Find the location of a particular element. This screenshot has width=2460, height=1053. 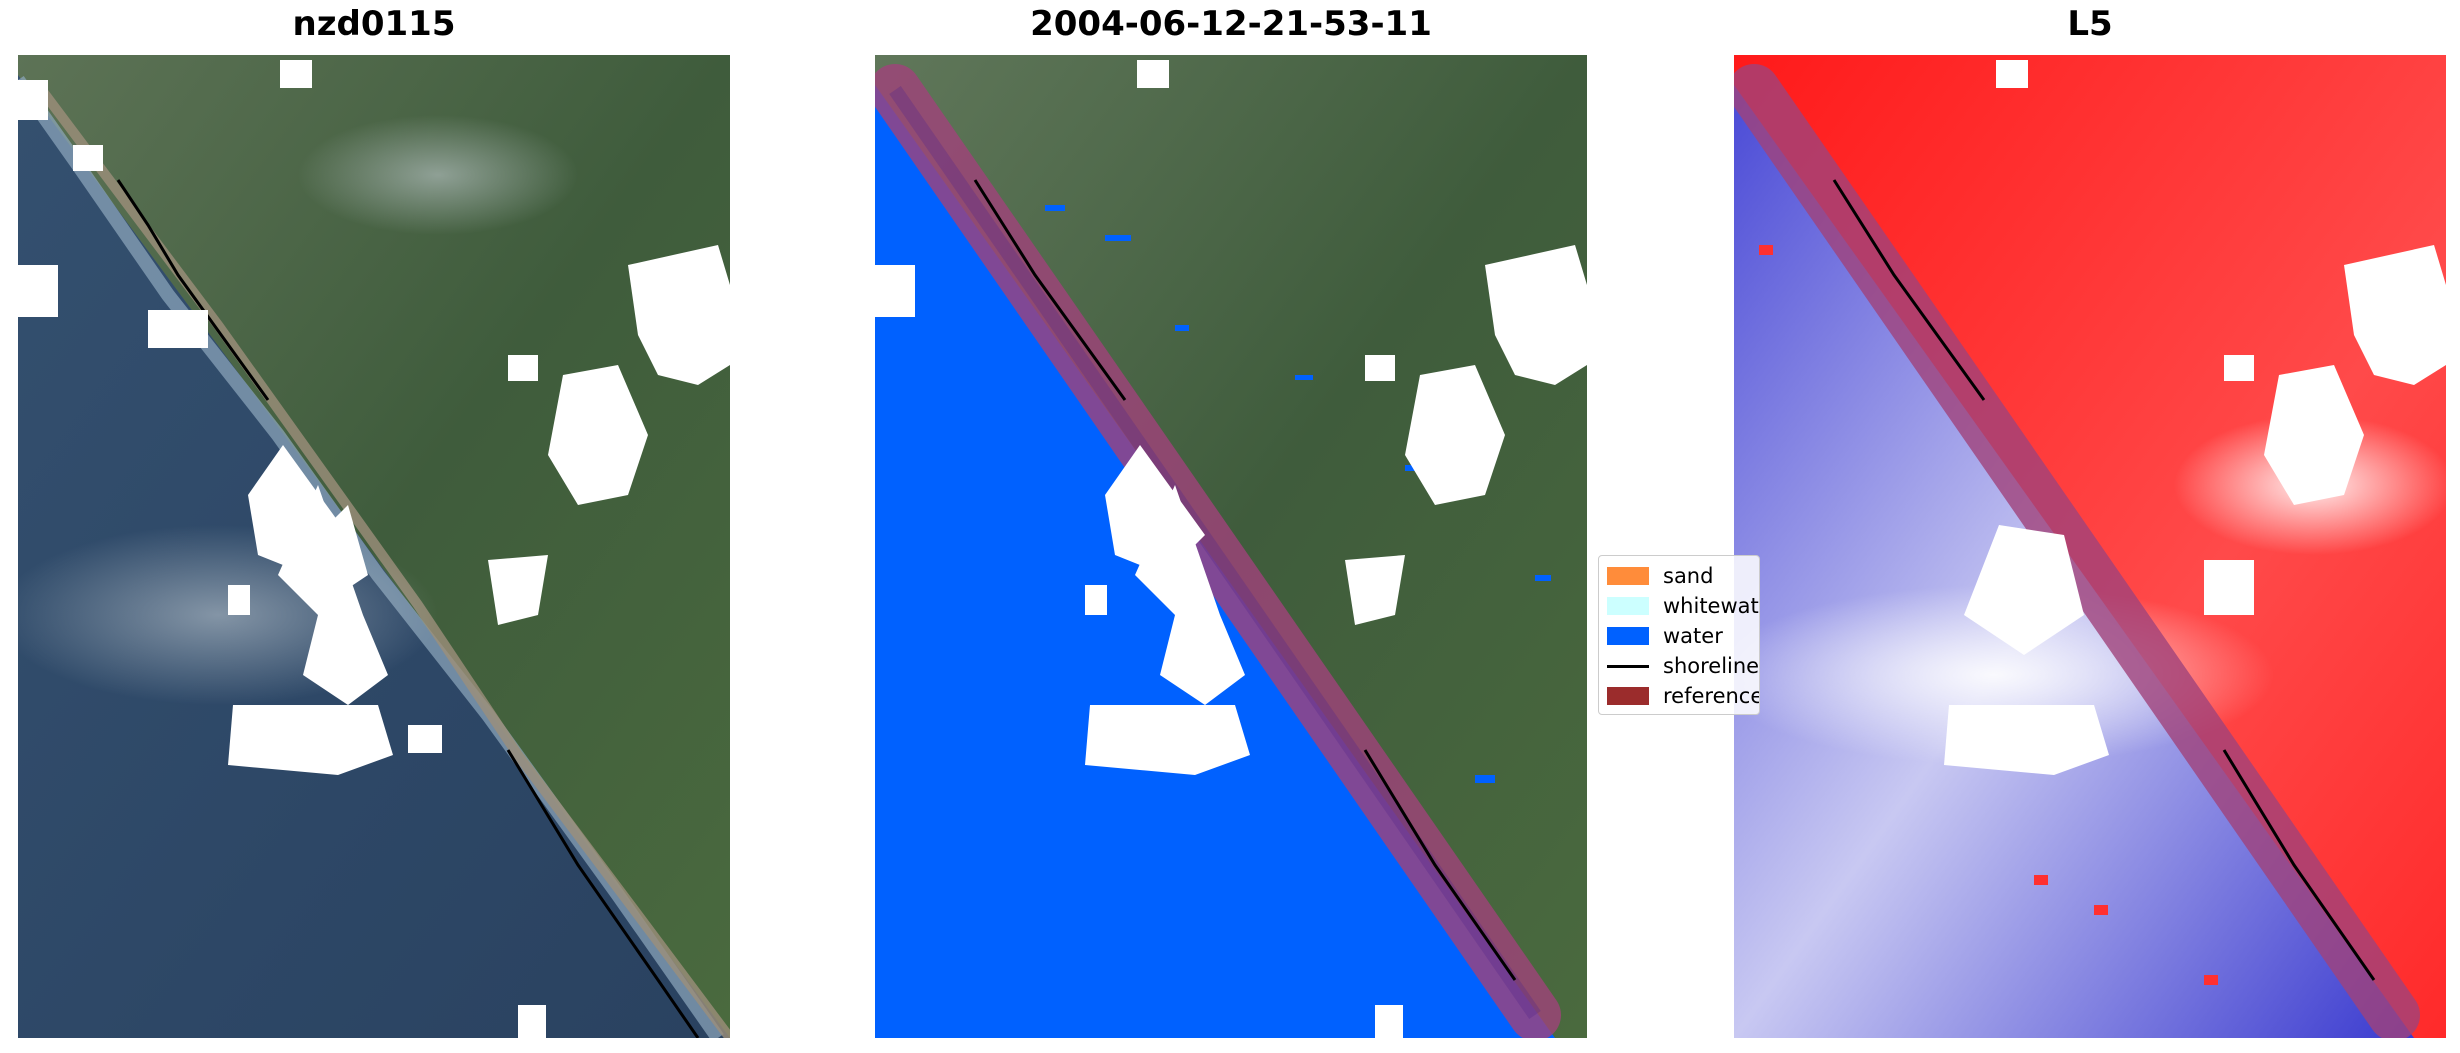

legend-item-whitewater: whitewater is located at coordinates (1683, 606).